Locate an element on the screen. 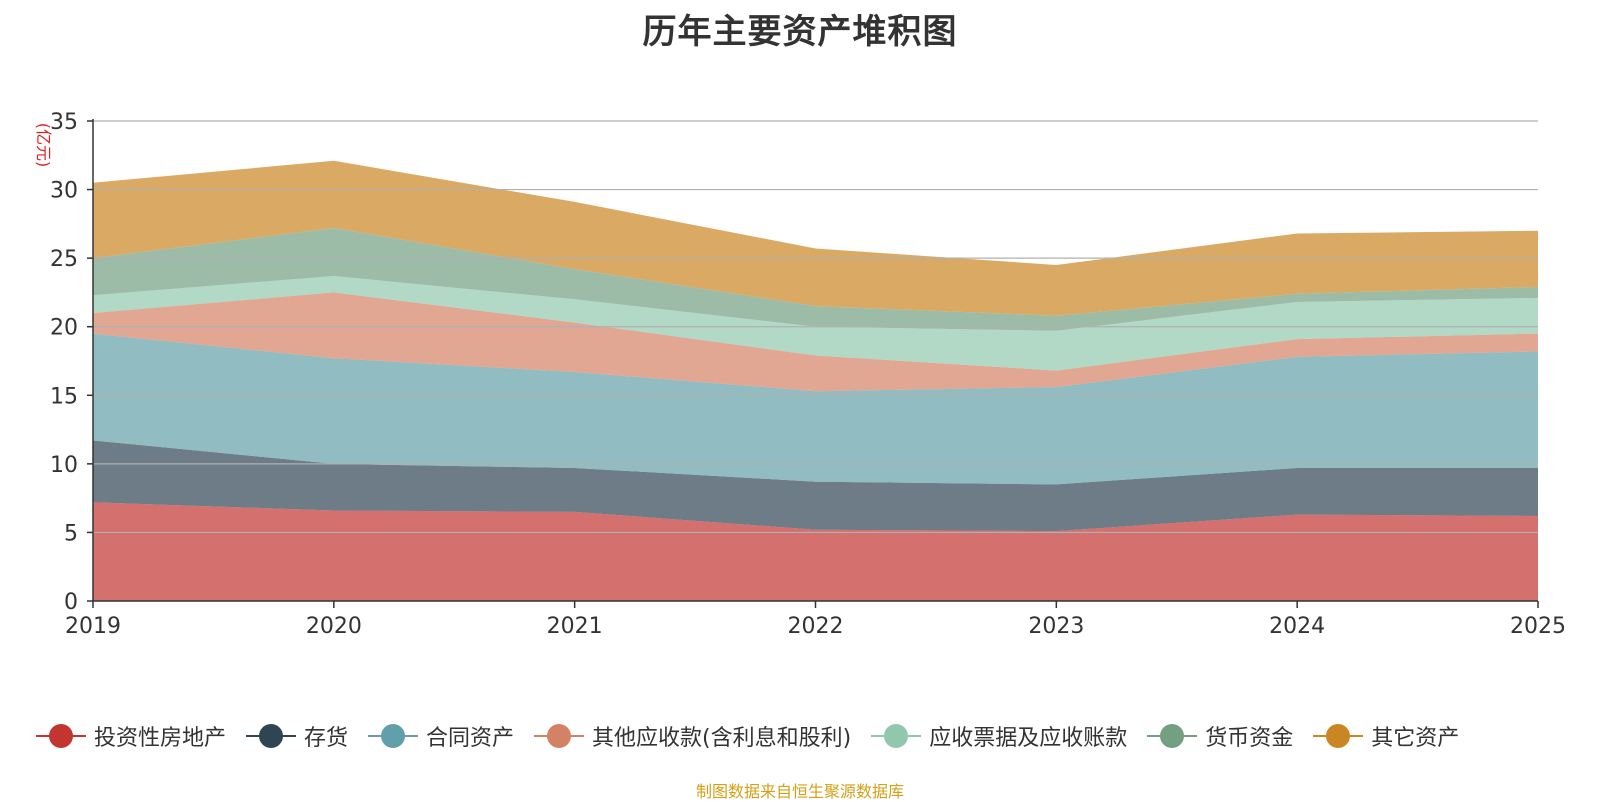  chart-title: 历年主要资产堆积图 is located at coordinates (800, 32).